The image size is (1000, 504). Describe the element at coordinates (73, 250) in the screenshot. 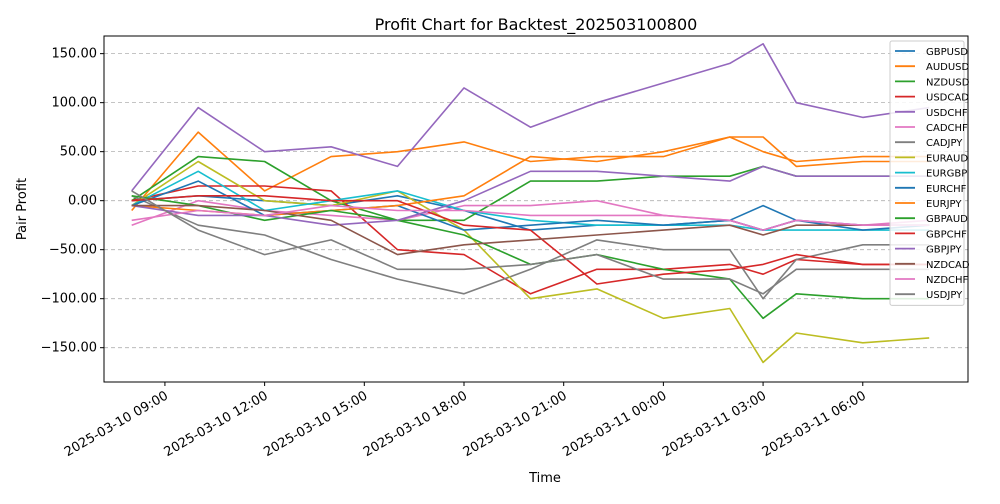

I see `y-tick-label: −50.00` at that location.